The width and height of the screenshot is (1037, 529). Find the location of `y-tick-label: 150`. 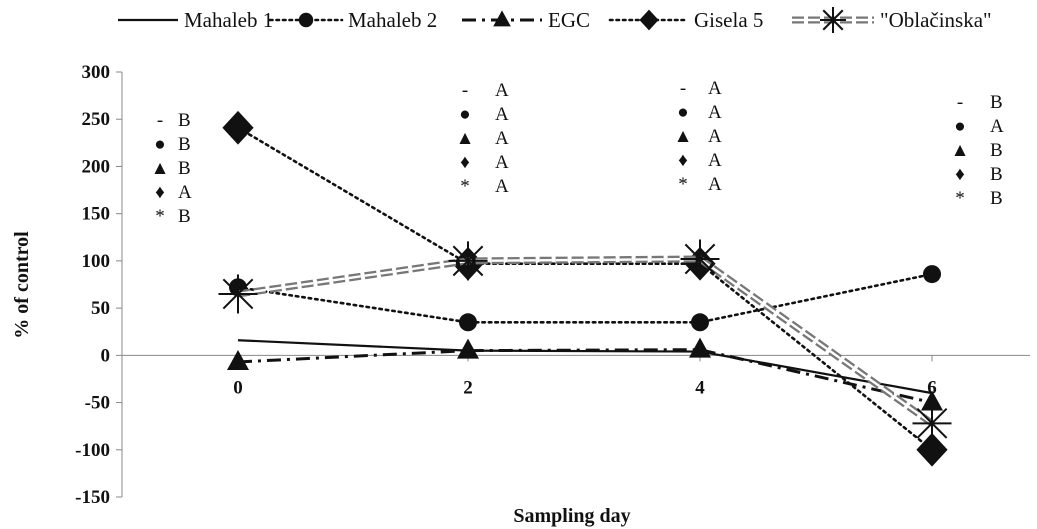

y-tick-label: 150 is located at coordinates (96, 214).